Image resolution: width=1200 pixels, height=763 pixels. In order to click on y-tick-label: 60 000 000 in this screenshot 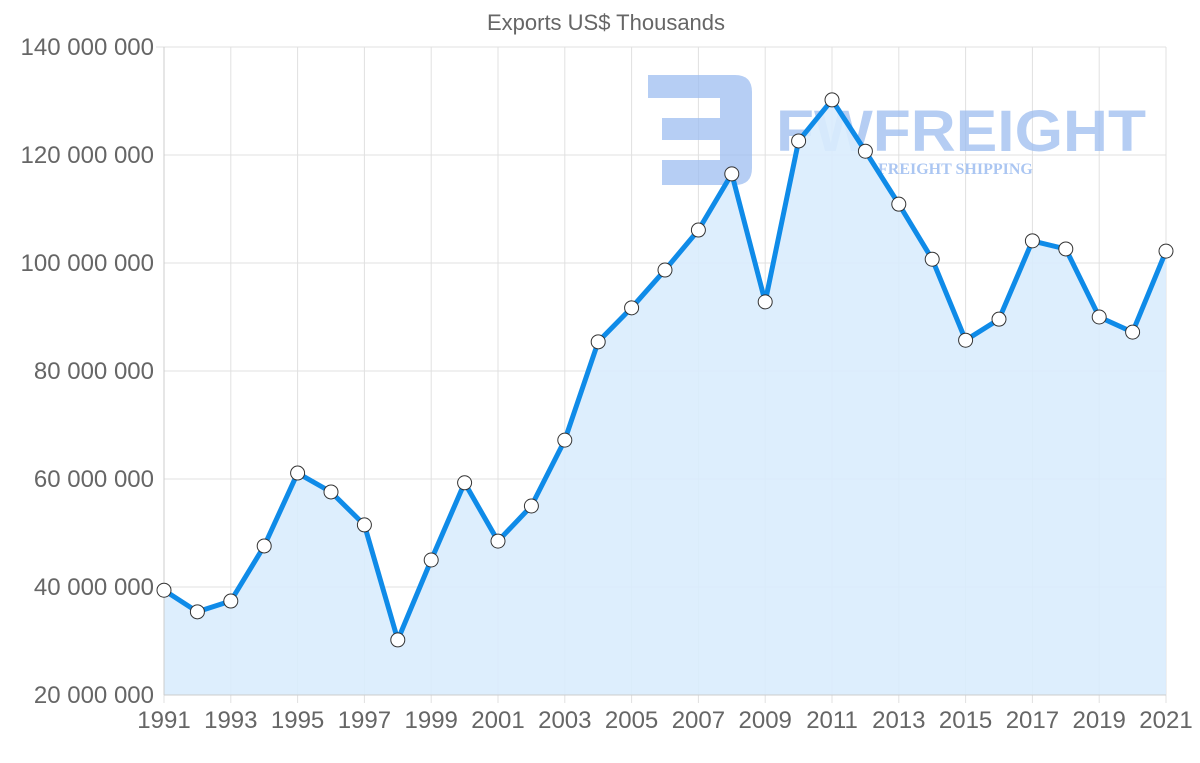, I will do `click(94, 479)`.